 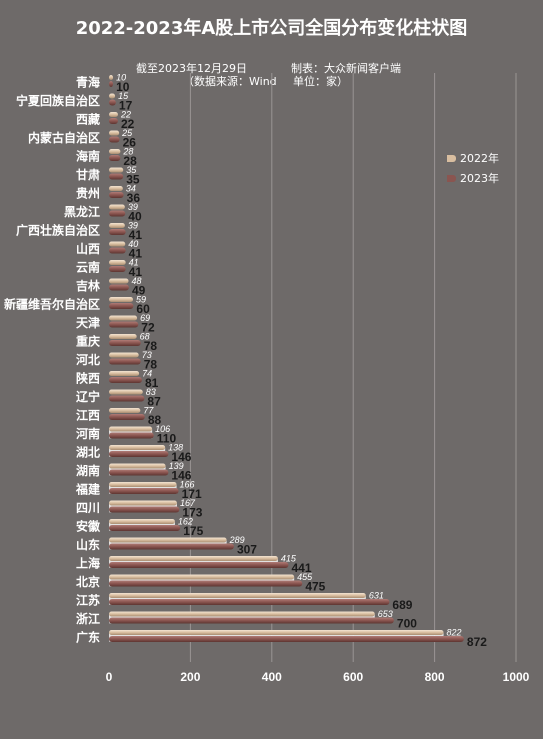 I want to click on x-tick-label: 1000, so click(x=516, y=677).